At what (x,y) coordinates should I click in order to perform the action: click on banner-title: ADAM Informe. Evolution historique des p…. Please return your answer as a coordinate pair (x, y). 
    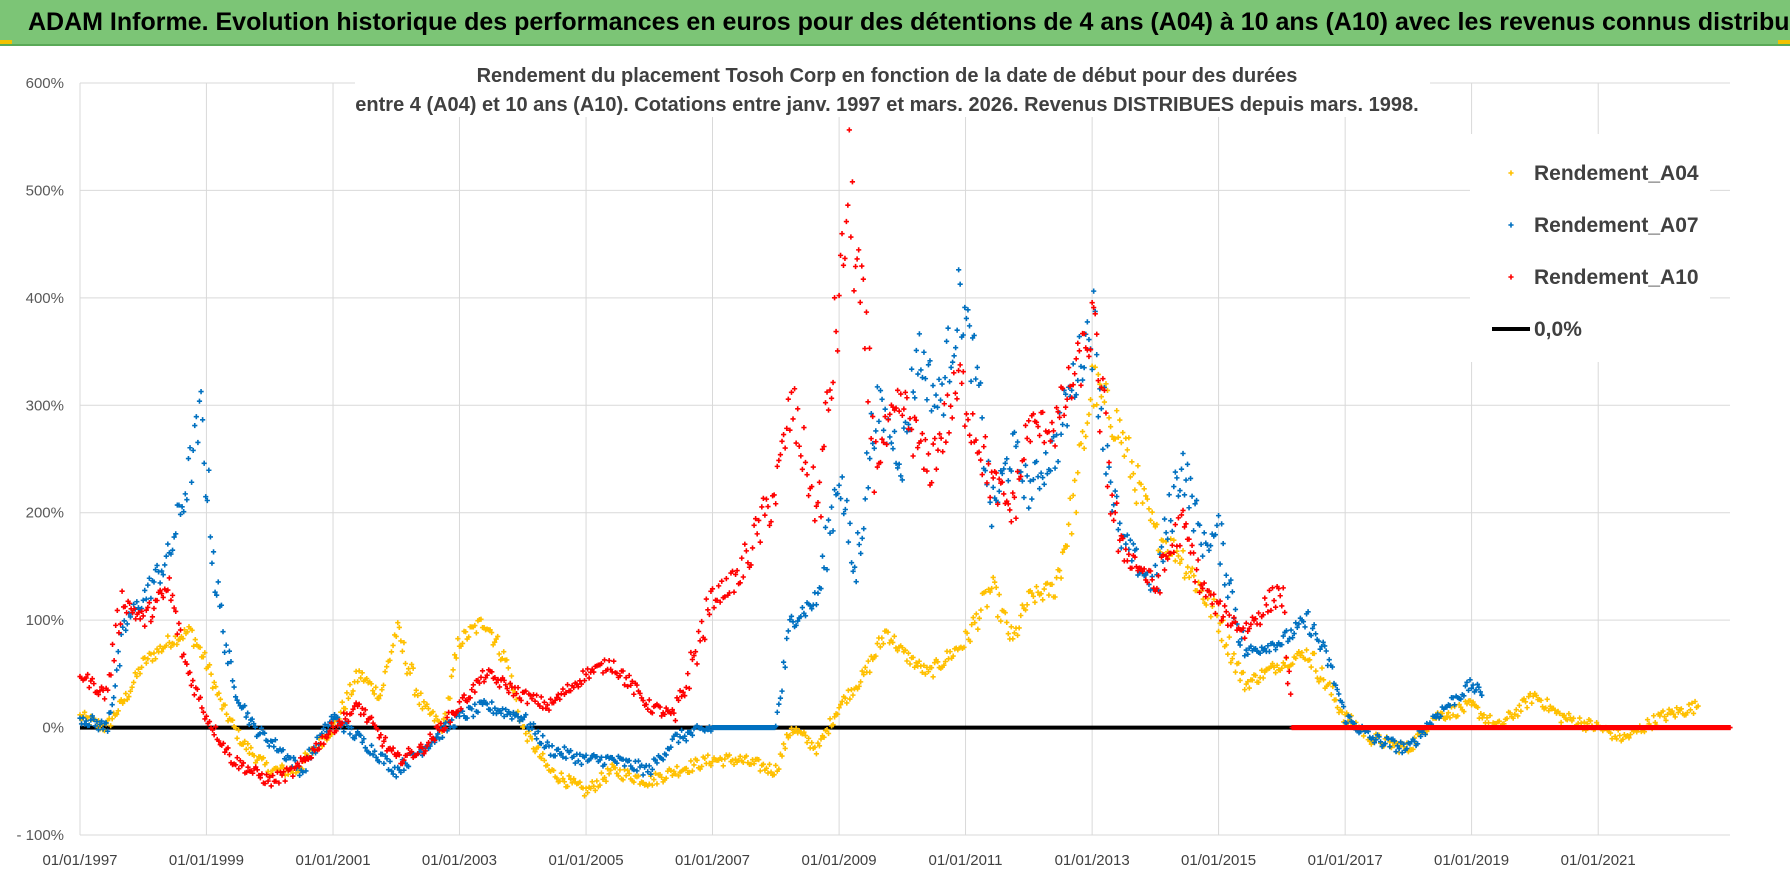
    Looking at the image, I should click on (895, 23).